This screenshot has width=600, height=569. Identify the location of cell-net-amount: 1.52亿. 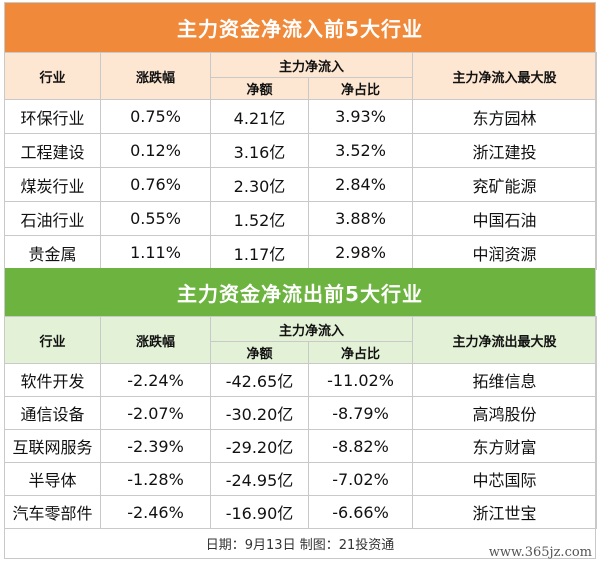
(259, 218).